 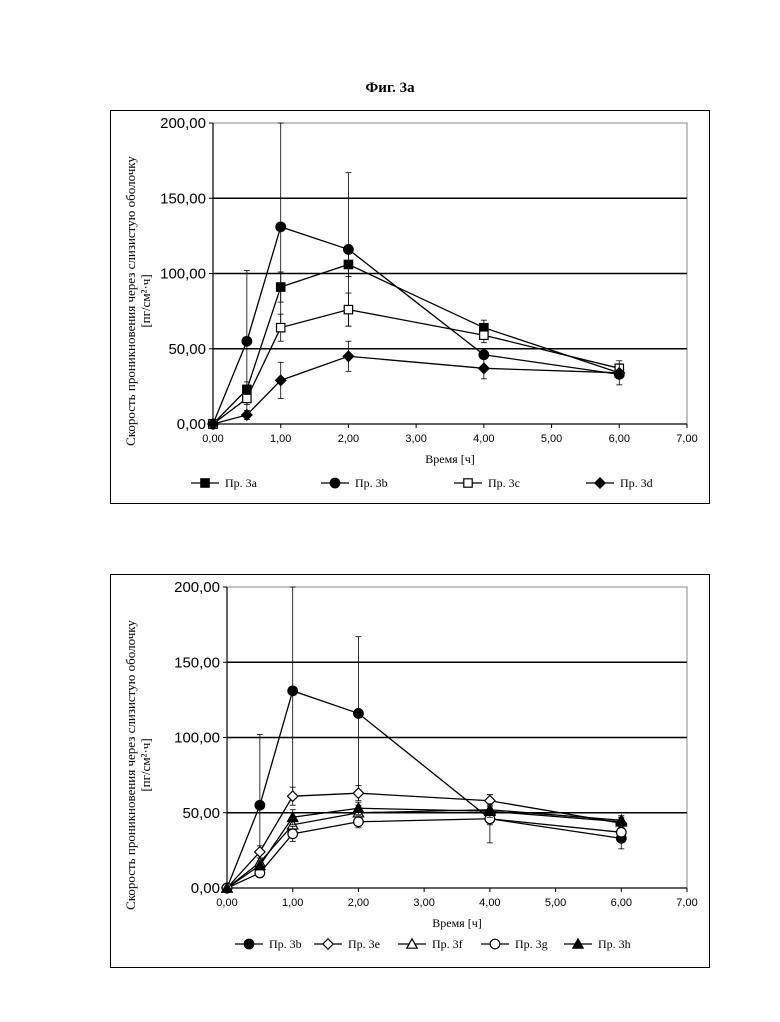 What do you see at coordinates (636, 483) in the screenshot?
I see `legend-label: Пр. 3d` at bounding box center [636, 483].